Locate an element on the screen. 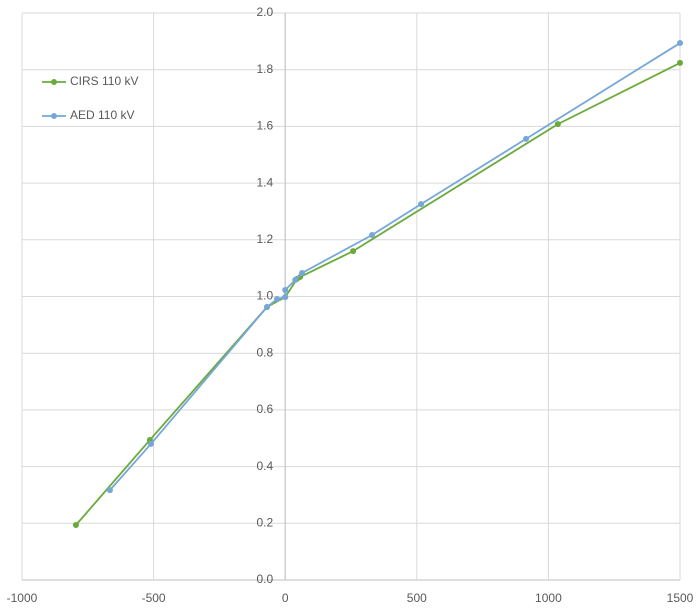  y-tick-label: 0.6 is located at coordinates (265, 409).